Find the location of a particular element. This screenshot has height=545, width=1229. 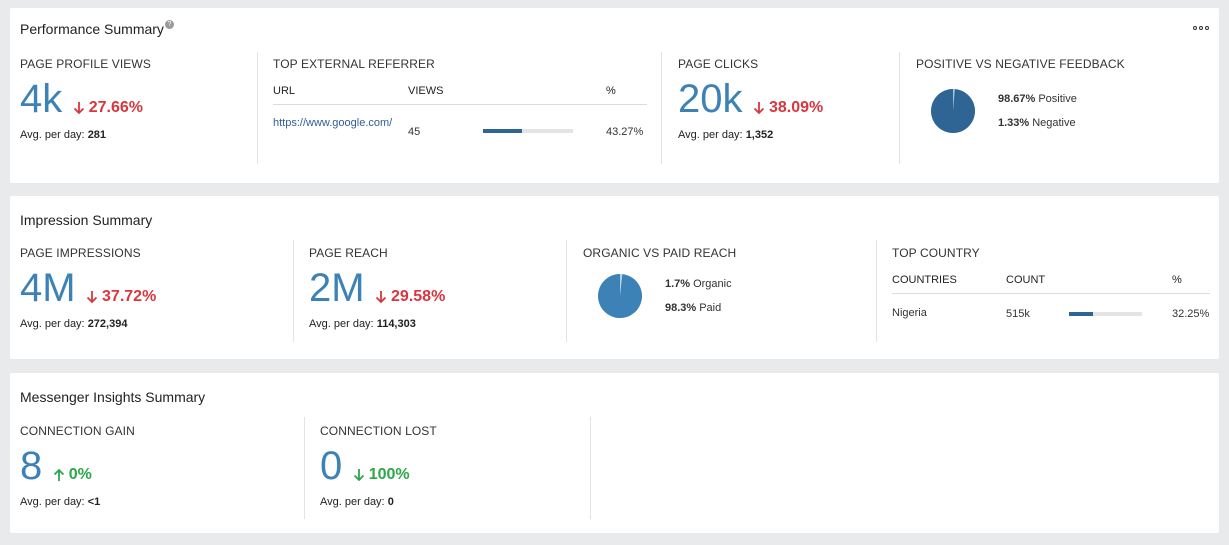

paid-slice is located at coordinates (620, 296).